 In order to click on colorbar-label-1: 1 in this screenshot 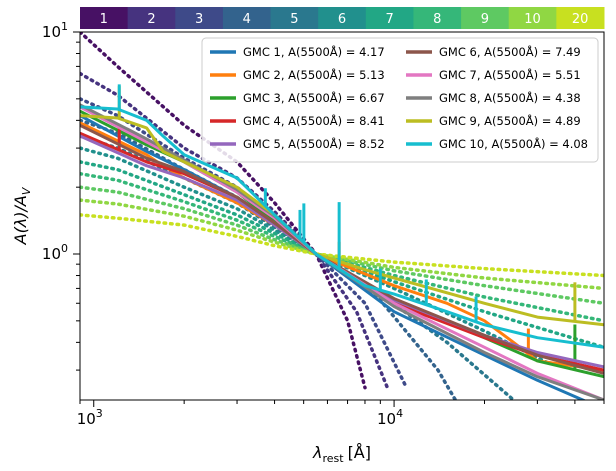, I will do `click(104, 19)`.